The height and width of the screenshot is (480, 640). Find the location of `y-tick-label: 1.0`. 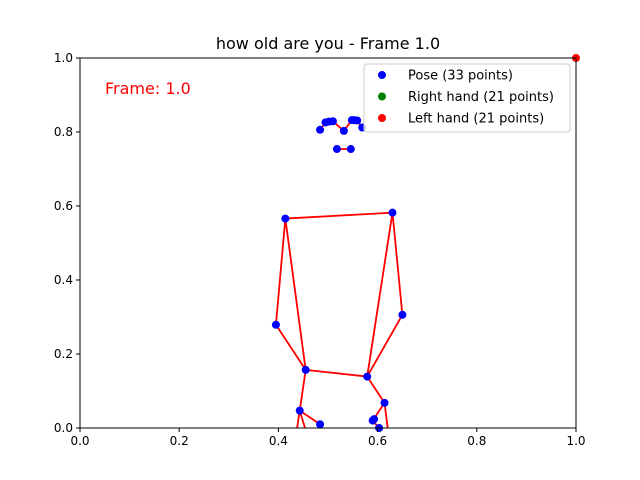

y-tick-label: 1.0 is located at coordinates (63, 58).